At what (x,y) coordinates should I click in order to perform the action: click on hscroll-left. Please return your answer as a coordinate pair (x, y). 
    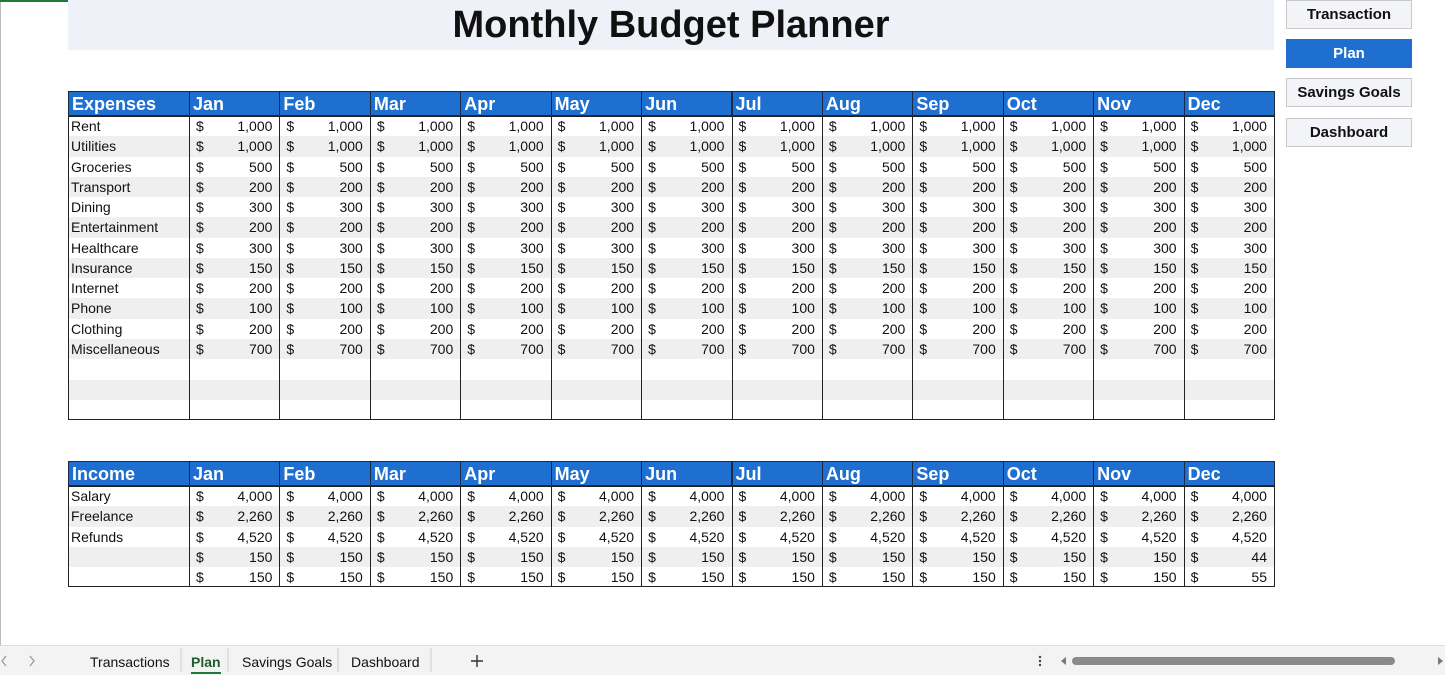
    Looking at the image, I should click on (1063, 661).